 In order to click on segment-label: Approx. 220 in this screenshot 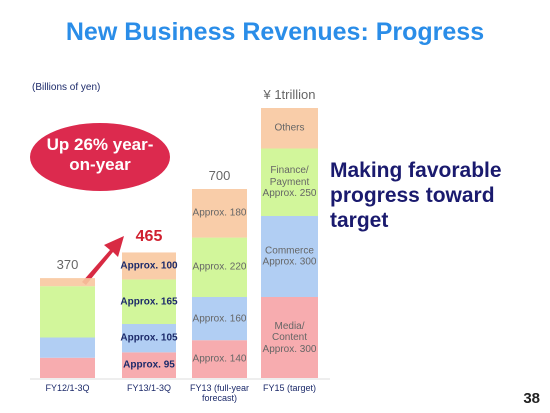, I will do `click(219, 267)`.